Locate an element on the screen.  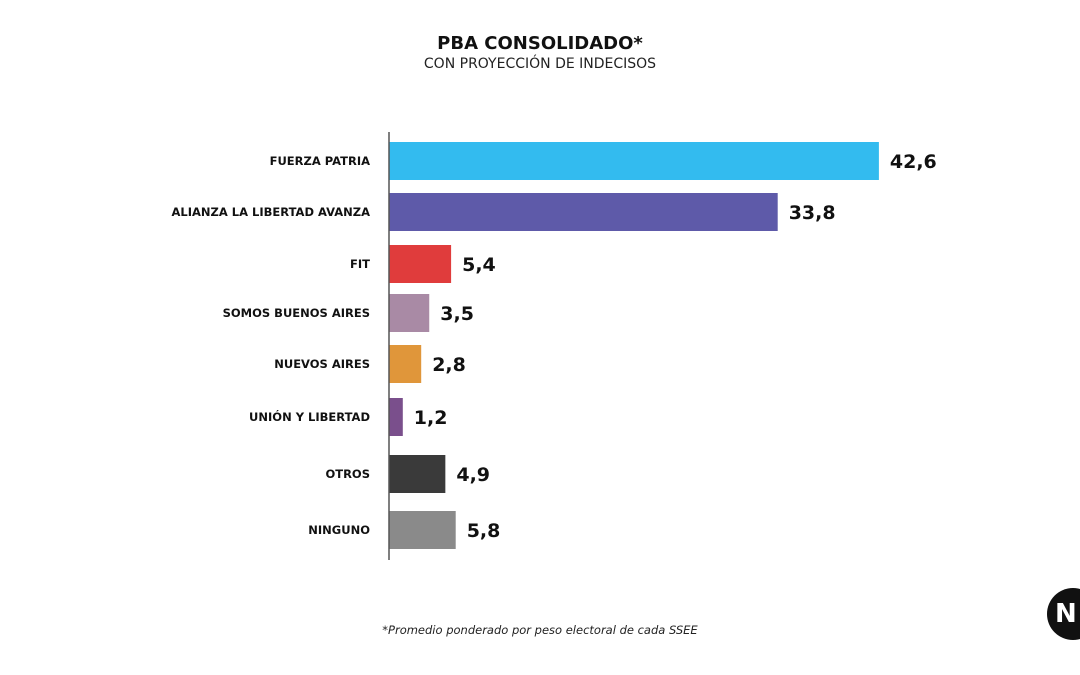
category-label: OTROS is located at coordinates (347, 474).